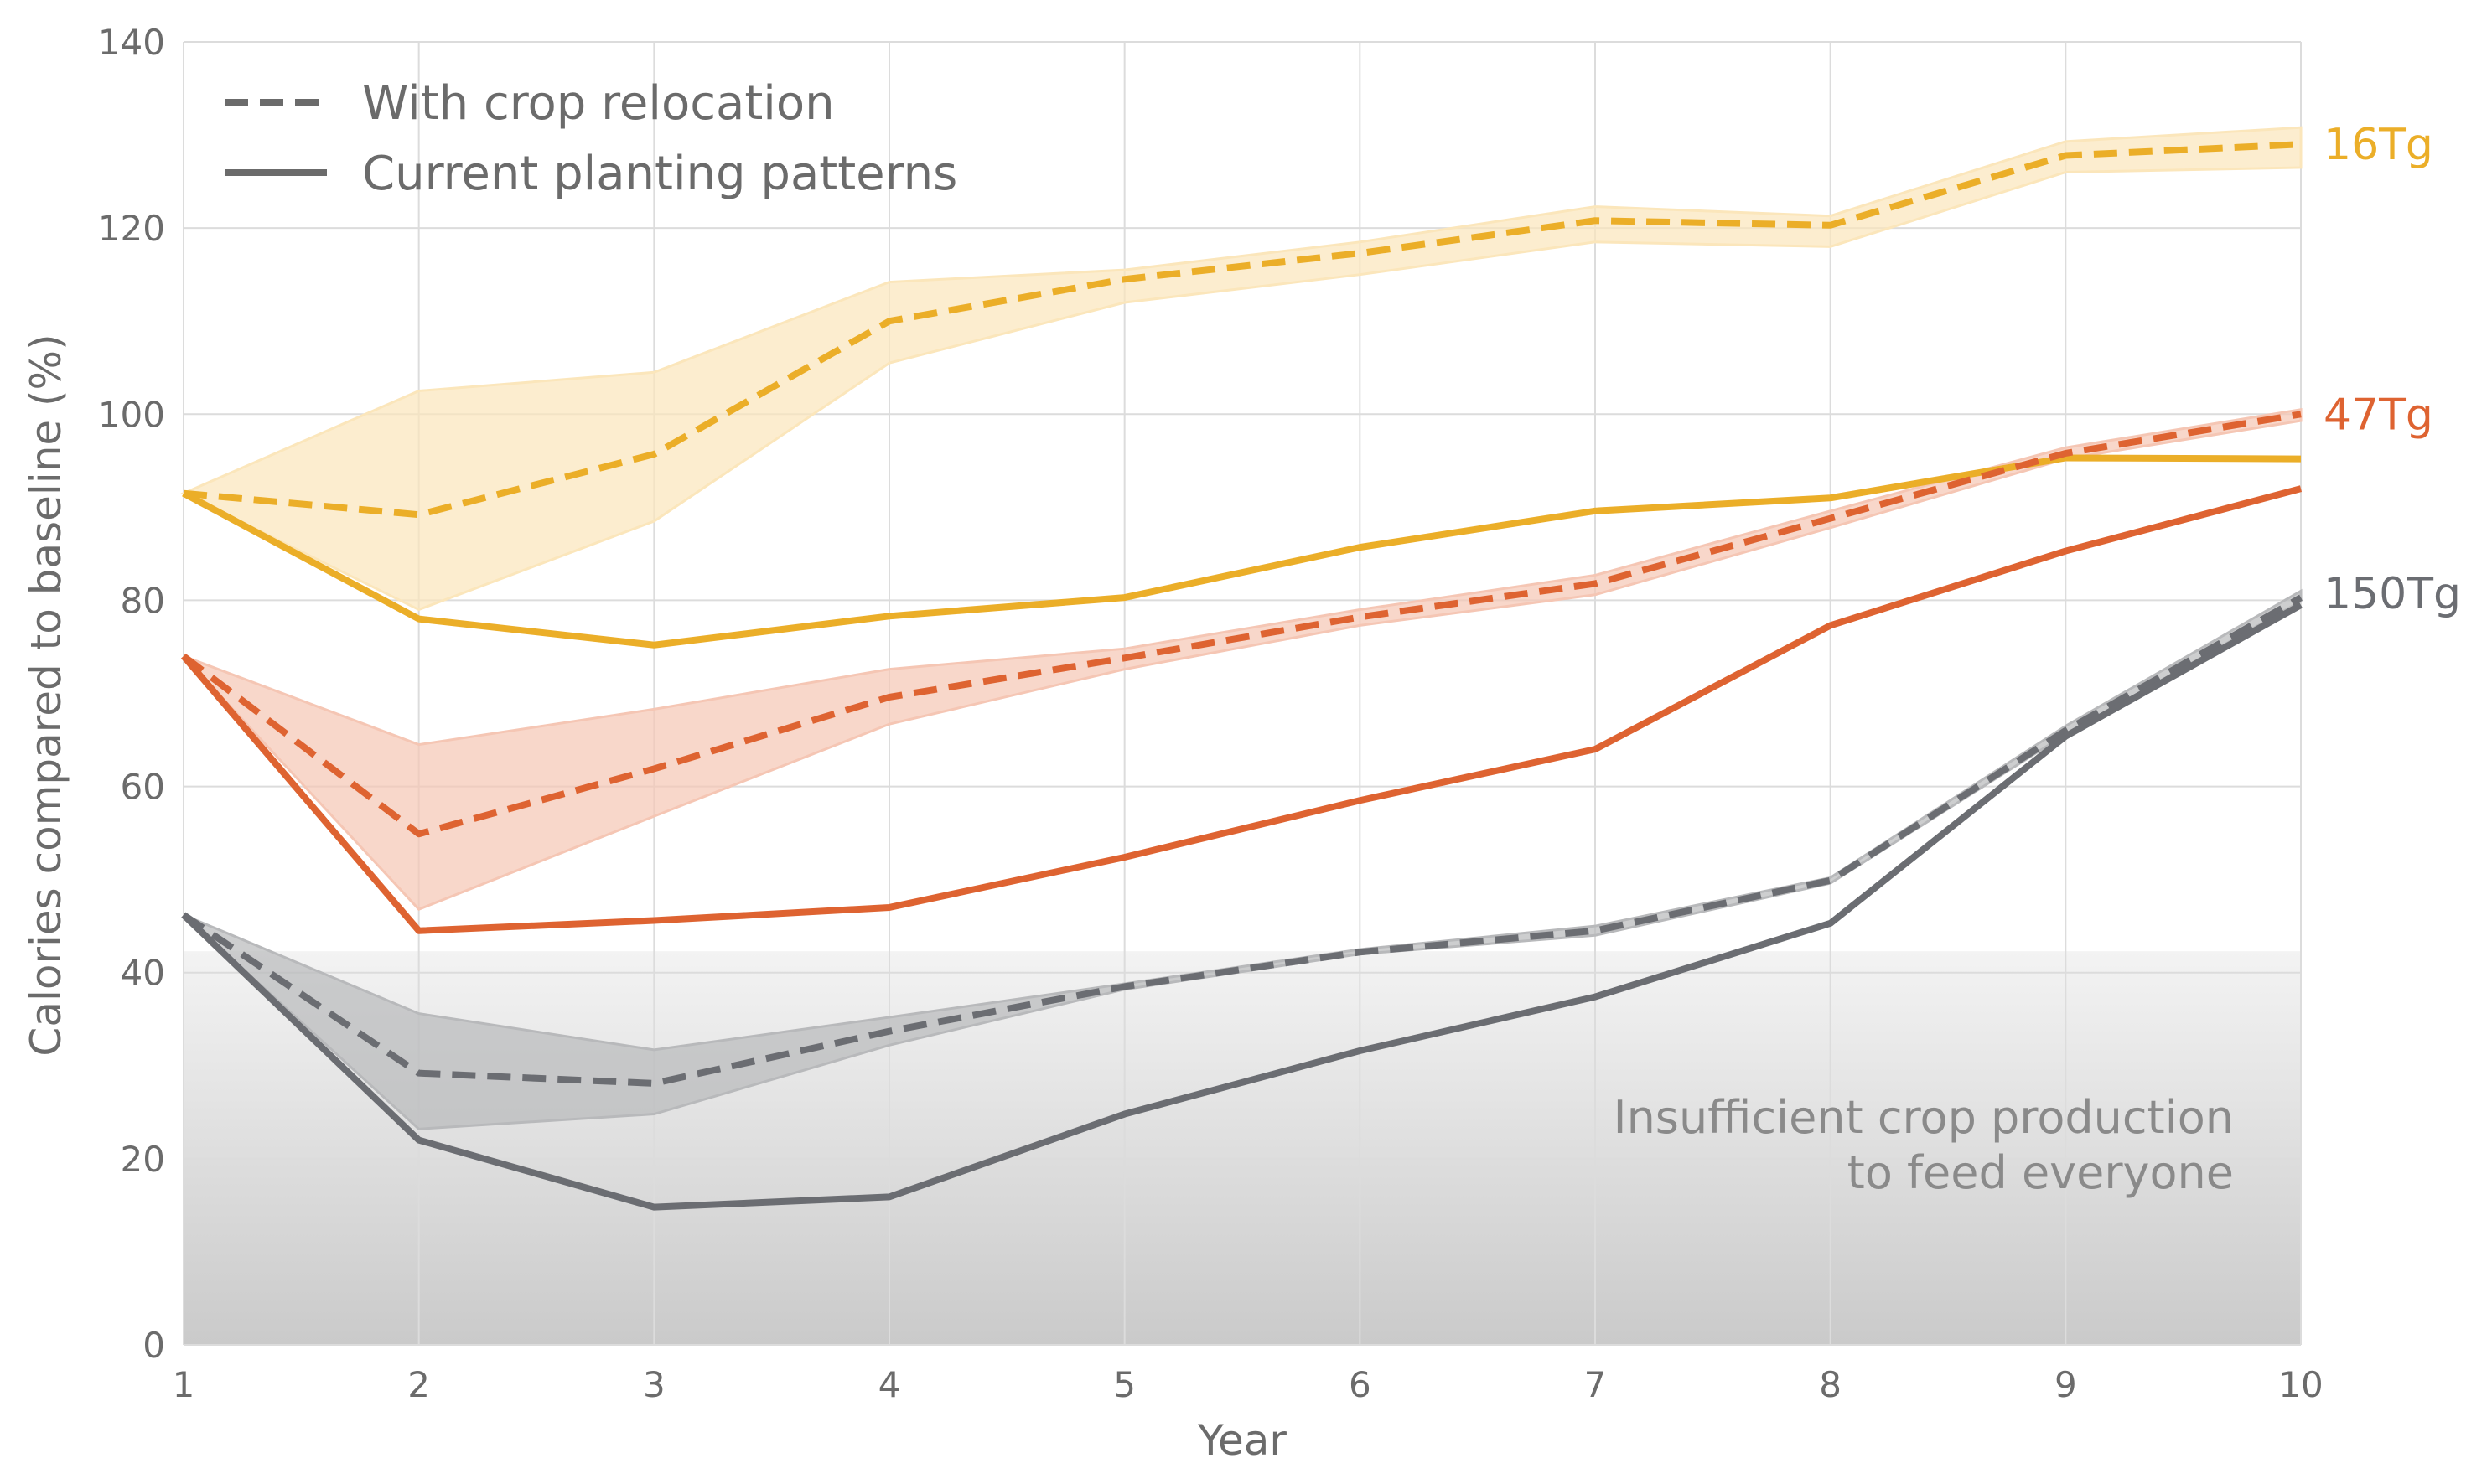  Describe the element at coordinates (46, 695) in the screenshot. I see `y-axis-label: Calories compared to baseline (%)` at that location.